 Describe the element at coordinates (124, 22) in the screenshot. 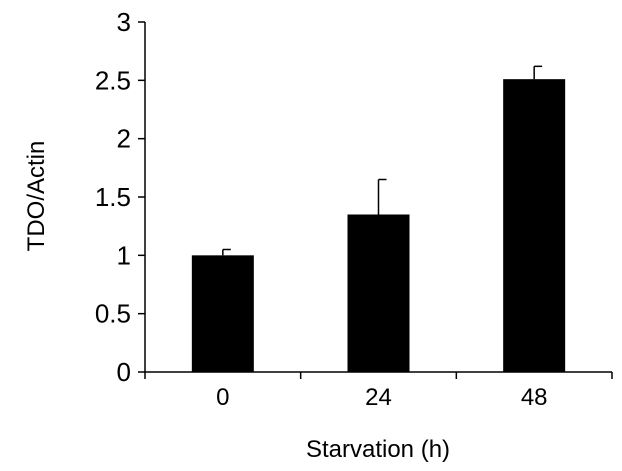

I see `y-tick-label: 3` at that location.